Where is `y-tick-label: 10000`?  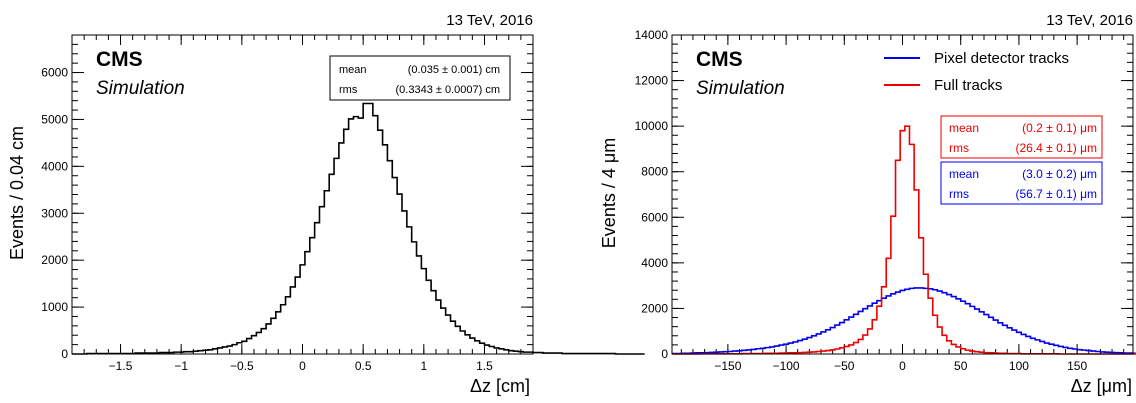
y-tick-label: 10000 is located at coordinates (652, 126).